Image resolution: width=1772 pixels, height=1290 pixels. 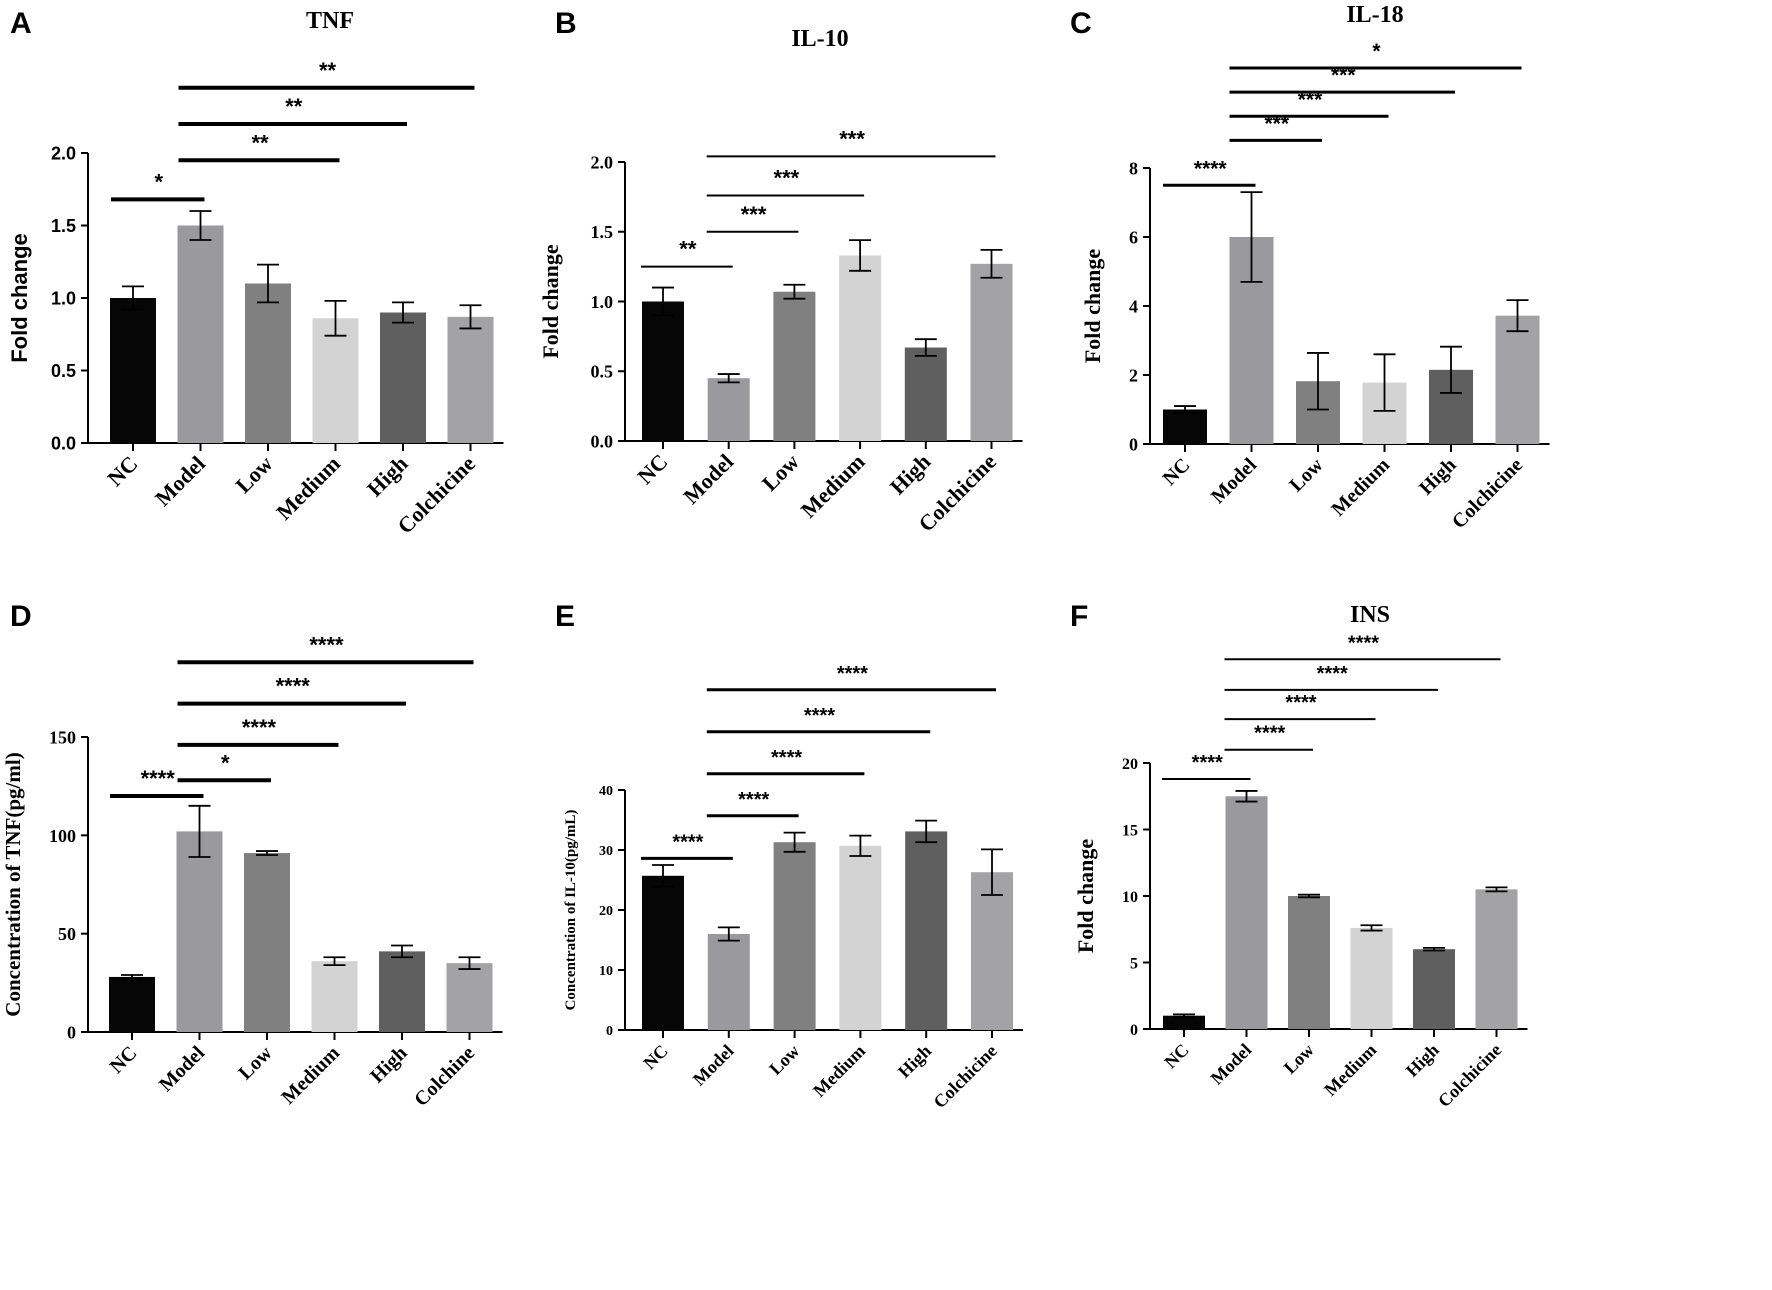 I want to click on panel-label: C, so click(x=1081, y=23).